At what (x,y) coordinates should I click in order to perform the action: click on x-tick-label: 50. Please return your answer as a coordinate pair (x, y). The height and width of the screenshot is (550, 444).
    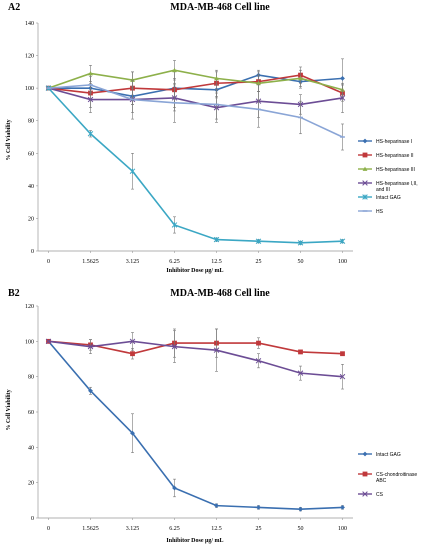
    Looking at the image, I should click on (301, 262).